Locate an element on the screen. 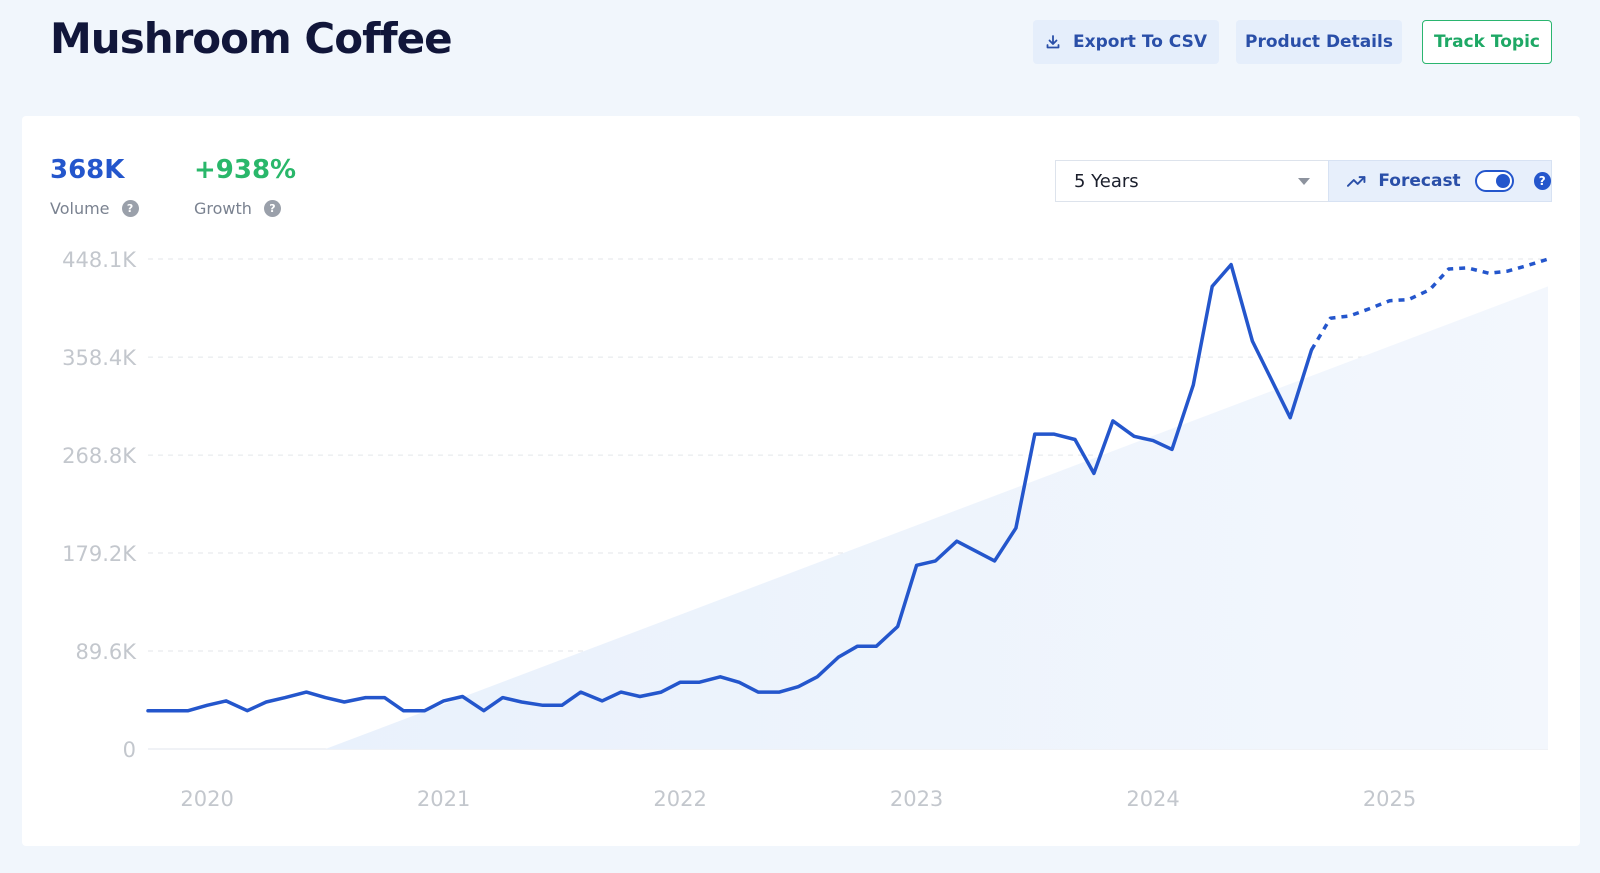 Image resolution: width=1600 pixels, height=873 pixels. growth-label-text: Growth is located at coordinates (223, 208).